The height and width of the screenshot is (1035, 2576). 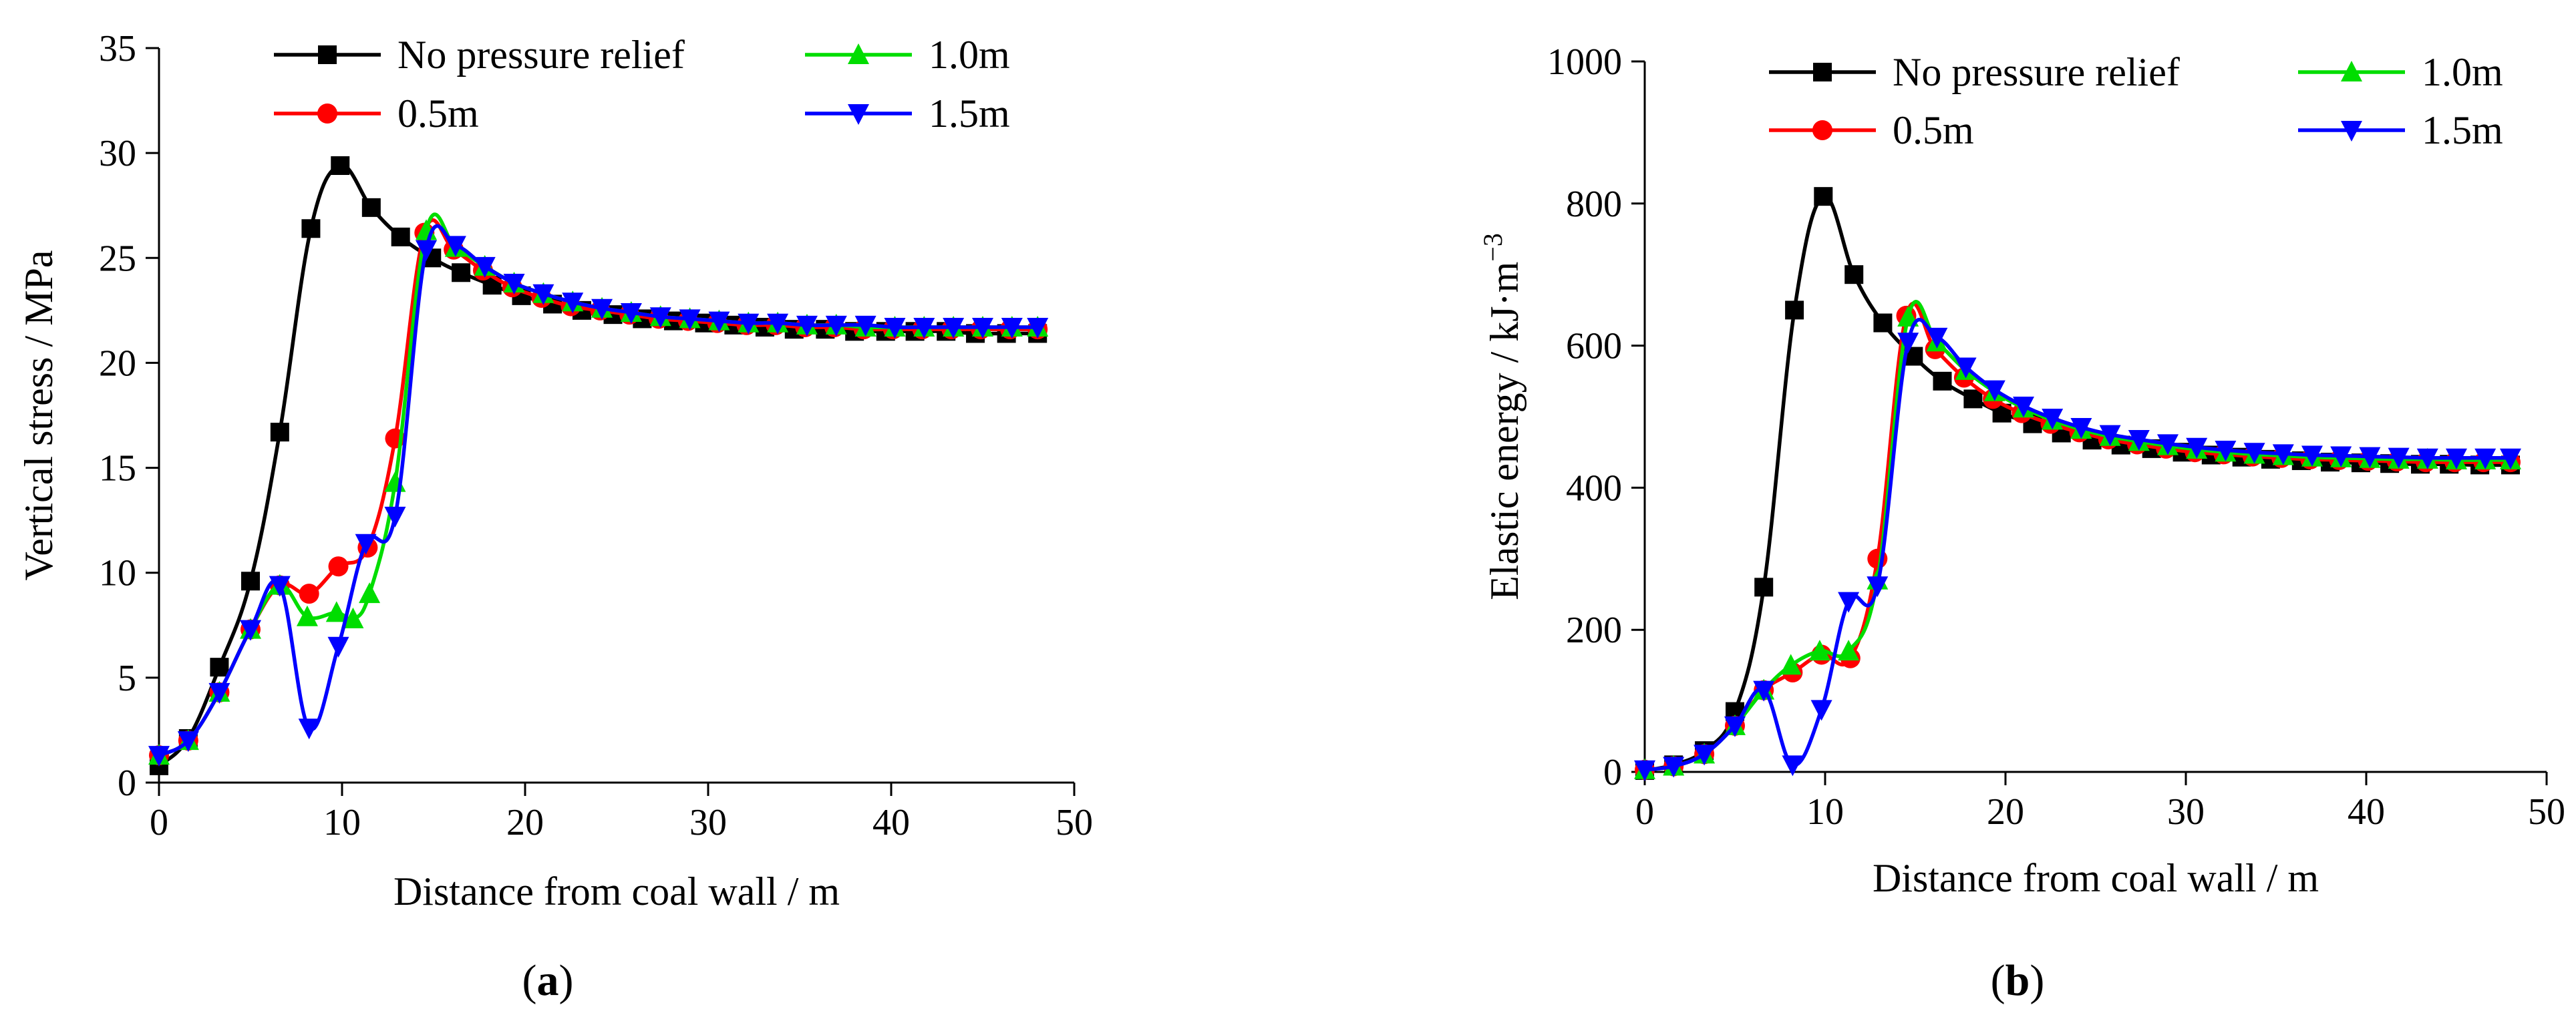 What do you see at coordinates (2400, 130) in the screenshot?
I see `legend-entry: 1.5m` at bounding box center [2400, 130].